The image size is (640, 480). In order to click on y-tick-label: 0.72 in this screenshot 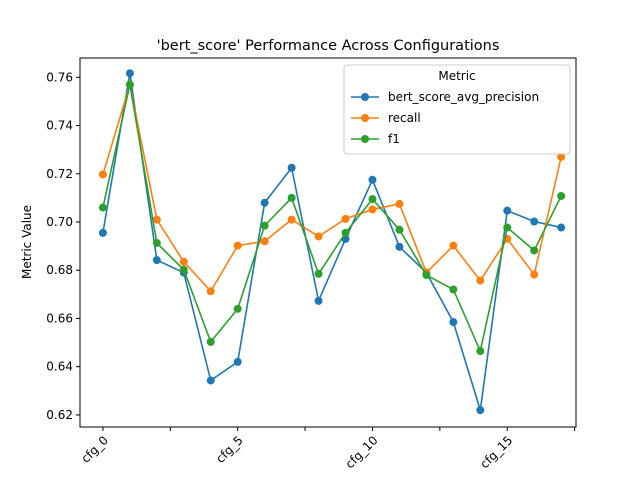, I will do `click(59, 174)`.